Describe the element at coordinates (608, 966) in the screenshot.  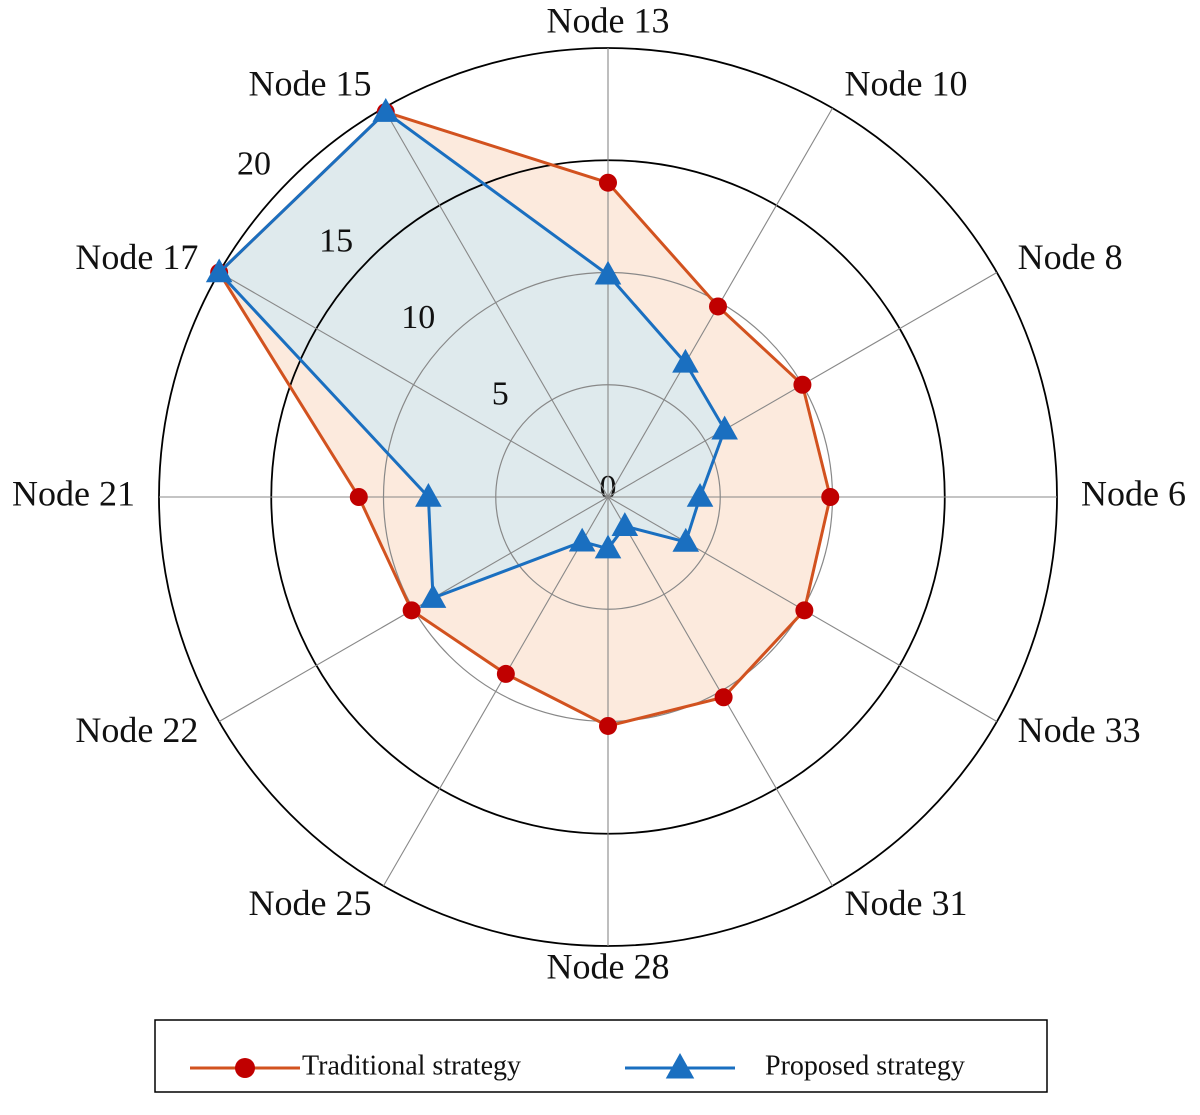
I see `category-label: Node 28` at that location.